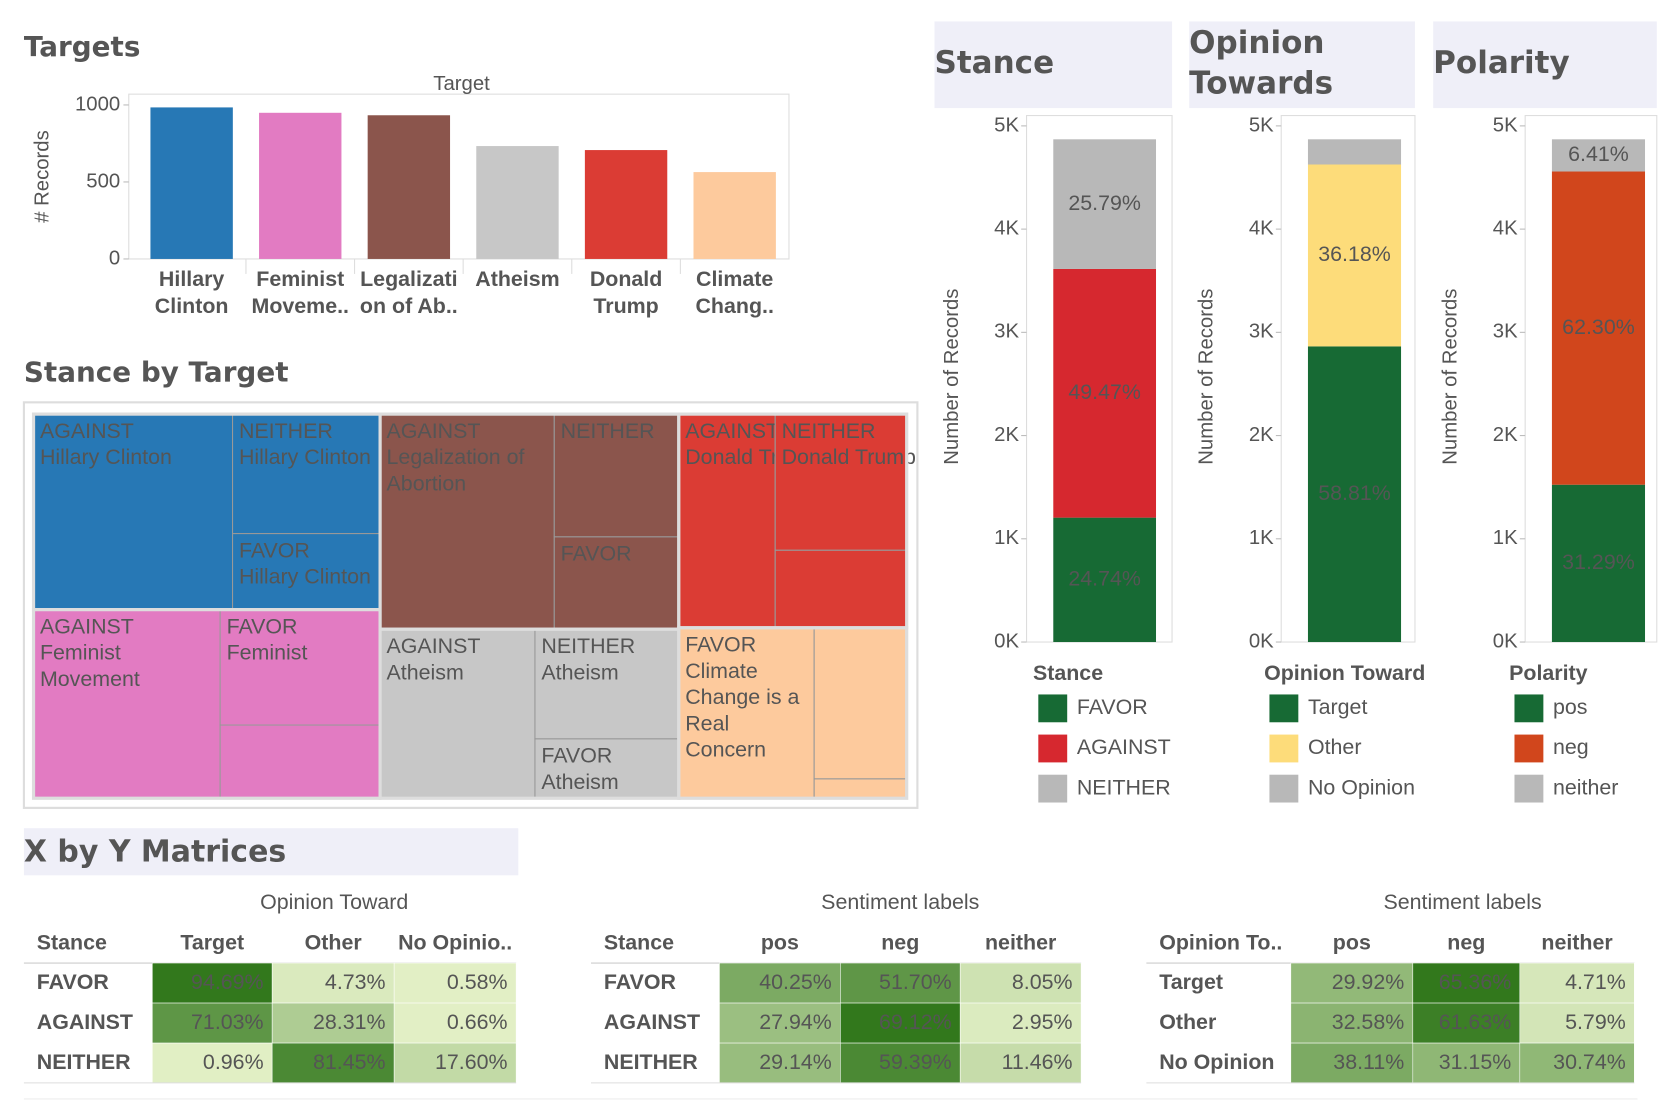 Image resolution: width=1670 pixels, height=1100 pixels. Describe the element at coordinates (408, 279) in the screenshot. I see `x-tick-label: Legalizati` at that location.